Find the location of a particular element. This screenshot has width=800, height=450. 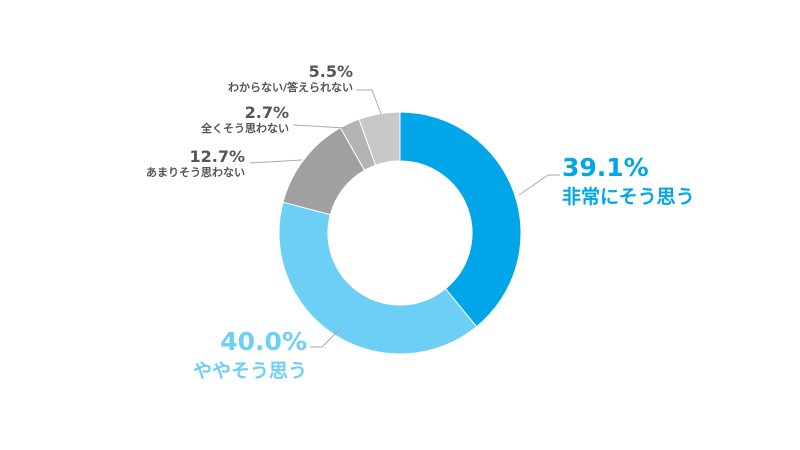

slice-value-label: 39.1% is located at coordinates (605, 167).